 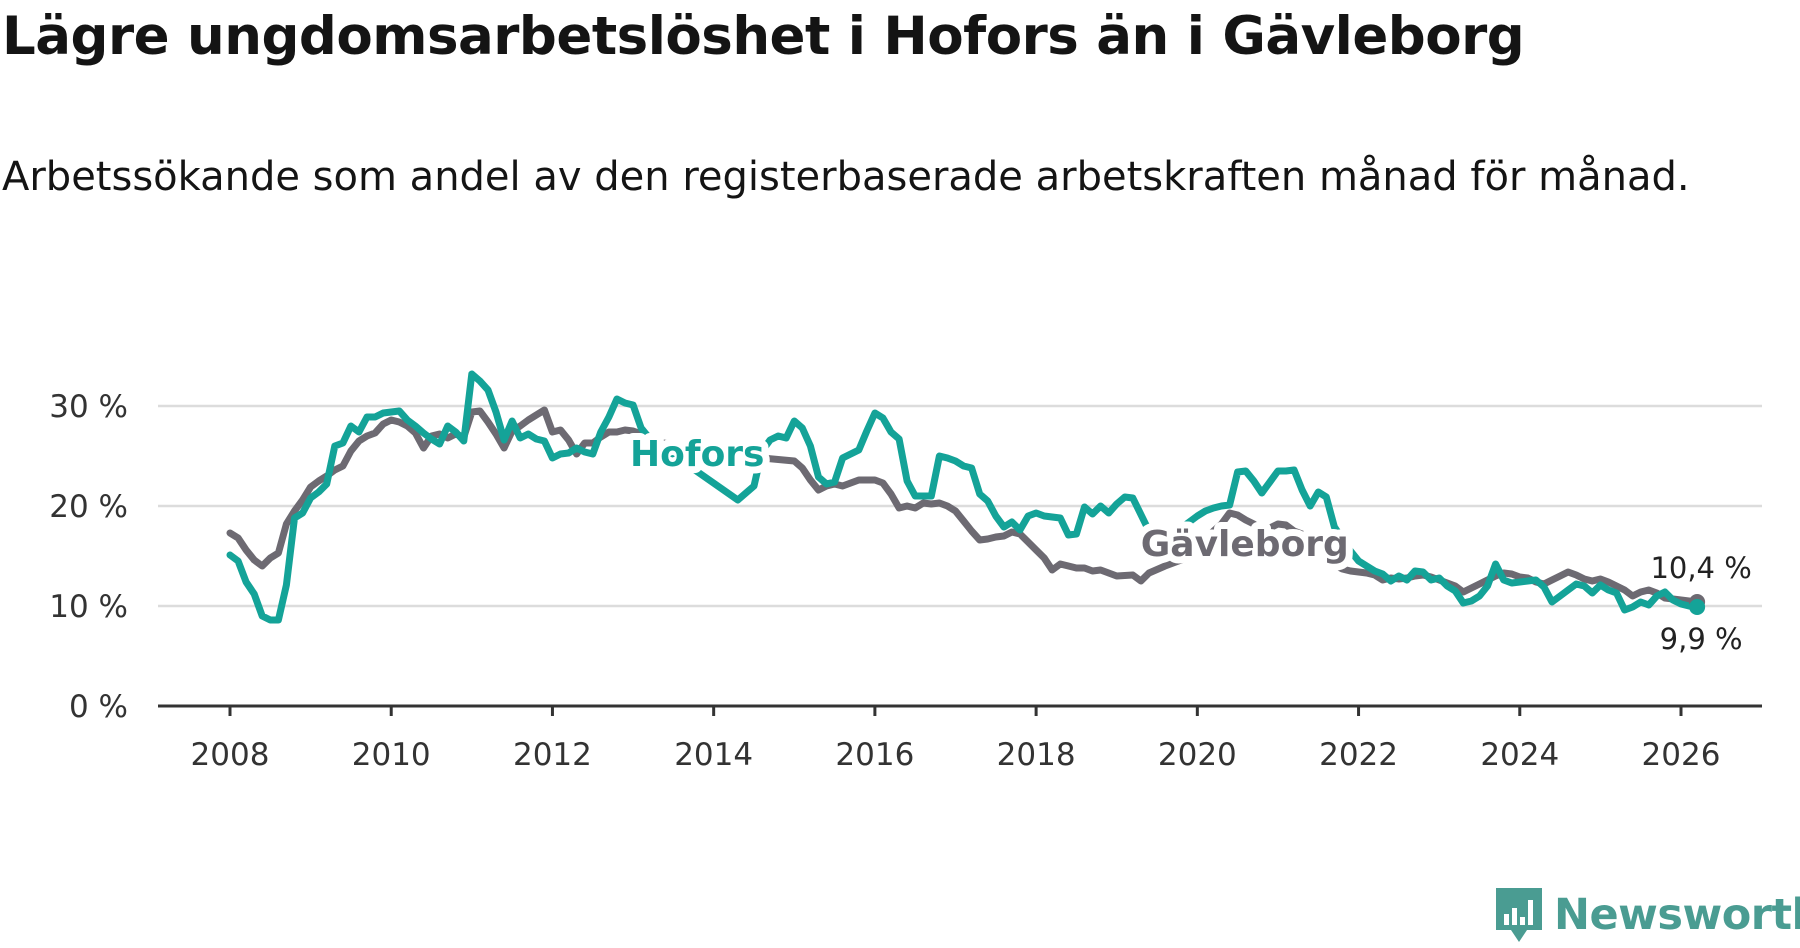 I want to click on x-tick-label: 2014, so click(x=713, y=755).